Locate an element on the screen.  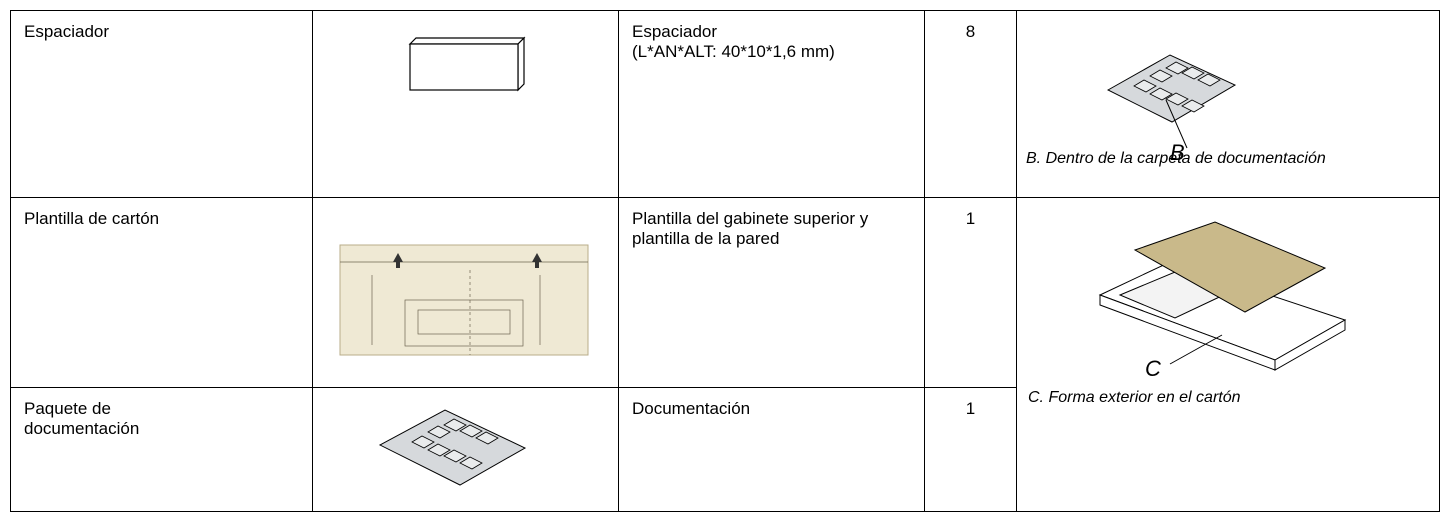
caption: C. Forma exterior en el cartón is located at coordinates (1134, 397).